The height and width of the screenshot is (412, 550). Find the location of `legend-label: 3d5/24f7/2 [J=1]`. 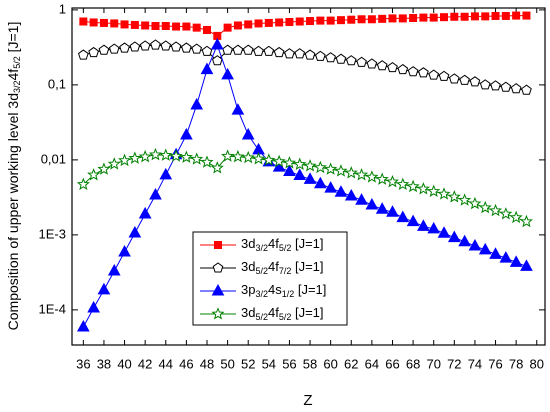

legend-label: 3d5/24f7/2 [J=1] is located at coordinates (282, 267).